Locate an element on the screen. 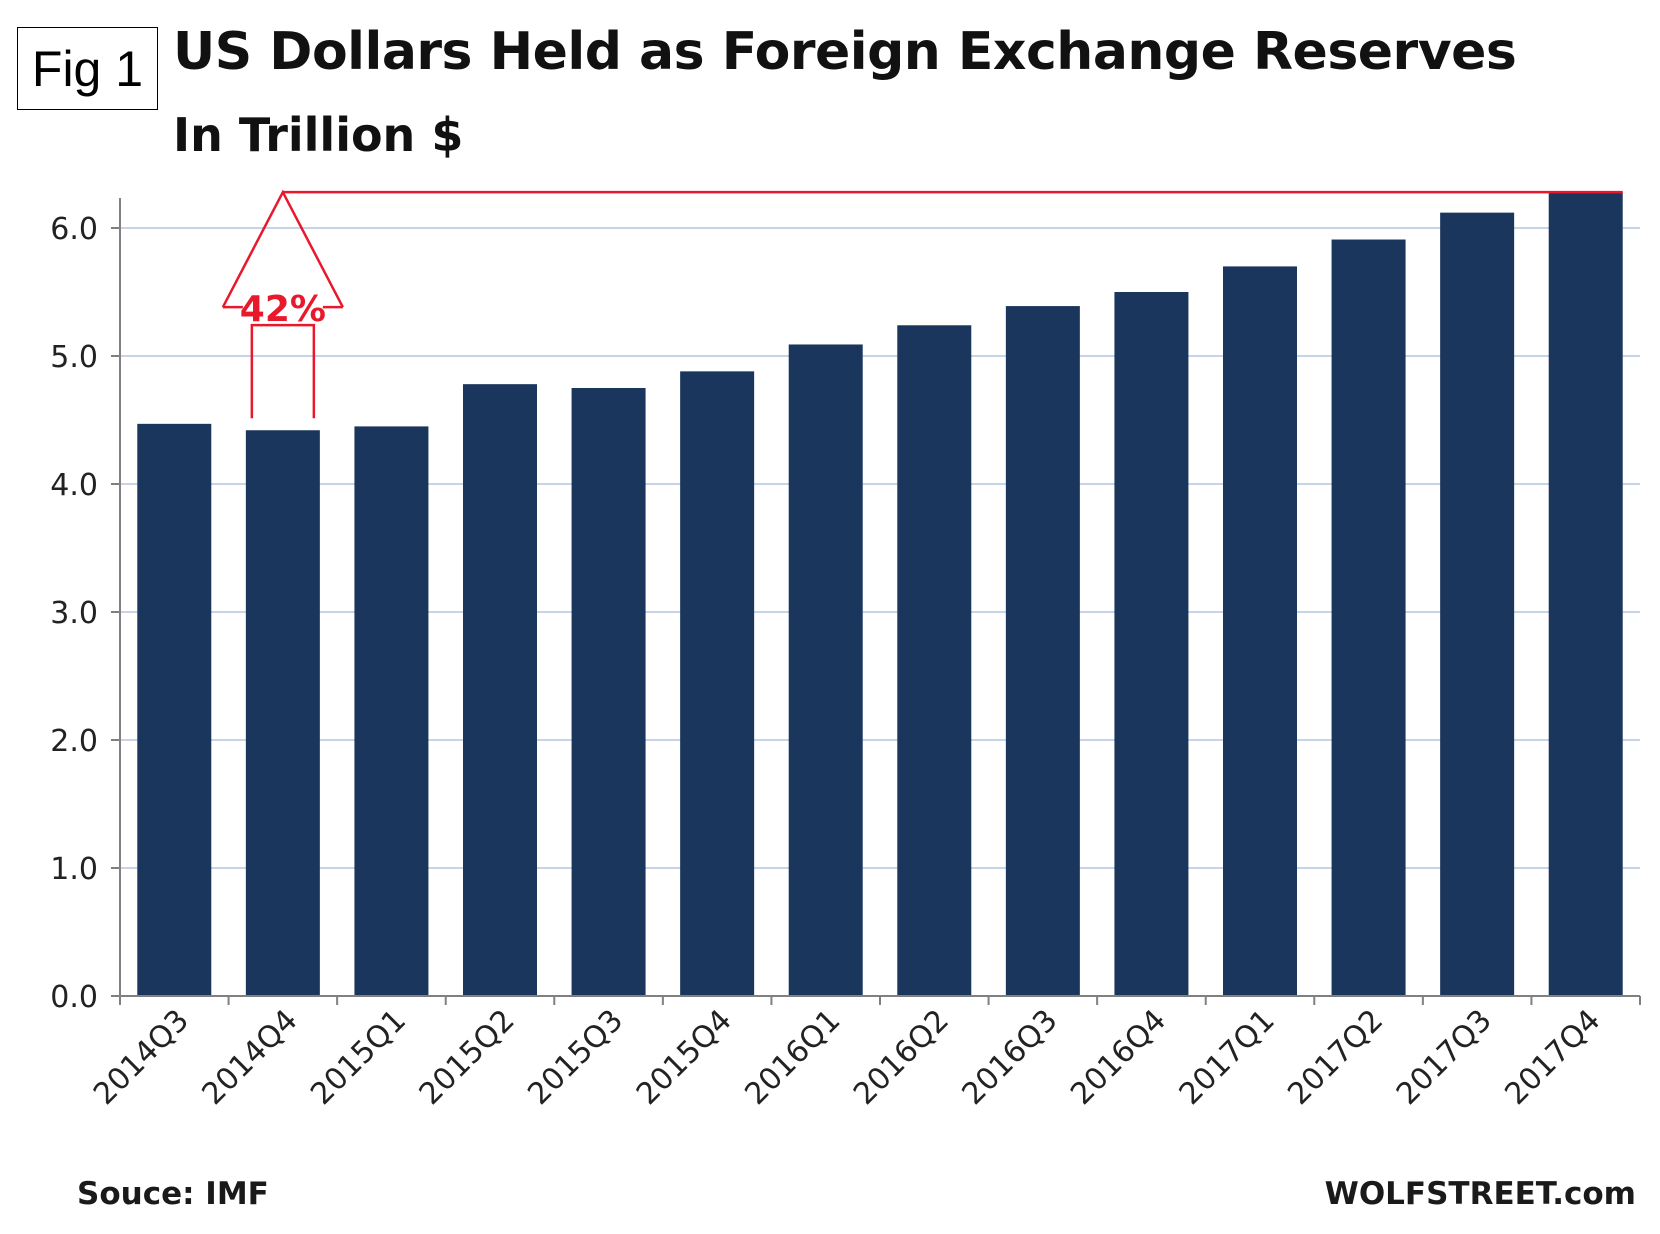 The image size is (1660, 1234). x-tick-label: 2014Q3 is located at coordinates (141, 1057).